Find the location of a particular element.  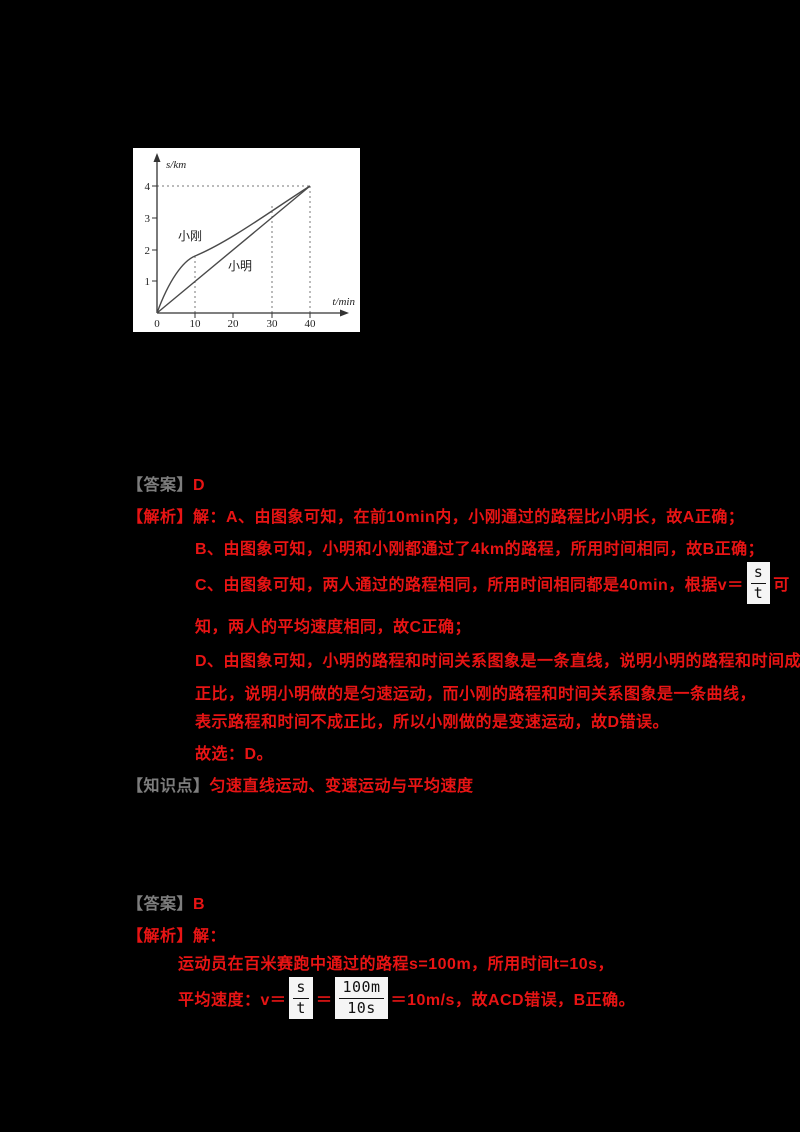

analysis-line-c2: 知，两人的平均速度相同，故C正确； is located at coordinates (333, 627).